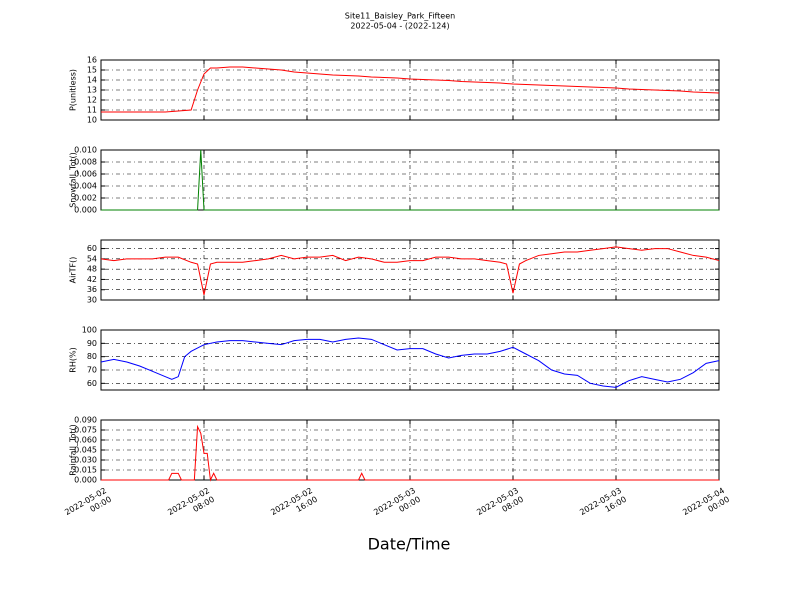 This screenshot has width=800, height=600. I want to click on y-axis-label: P(unitless), so click(73, 90).